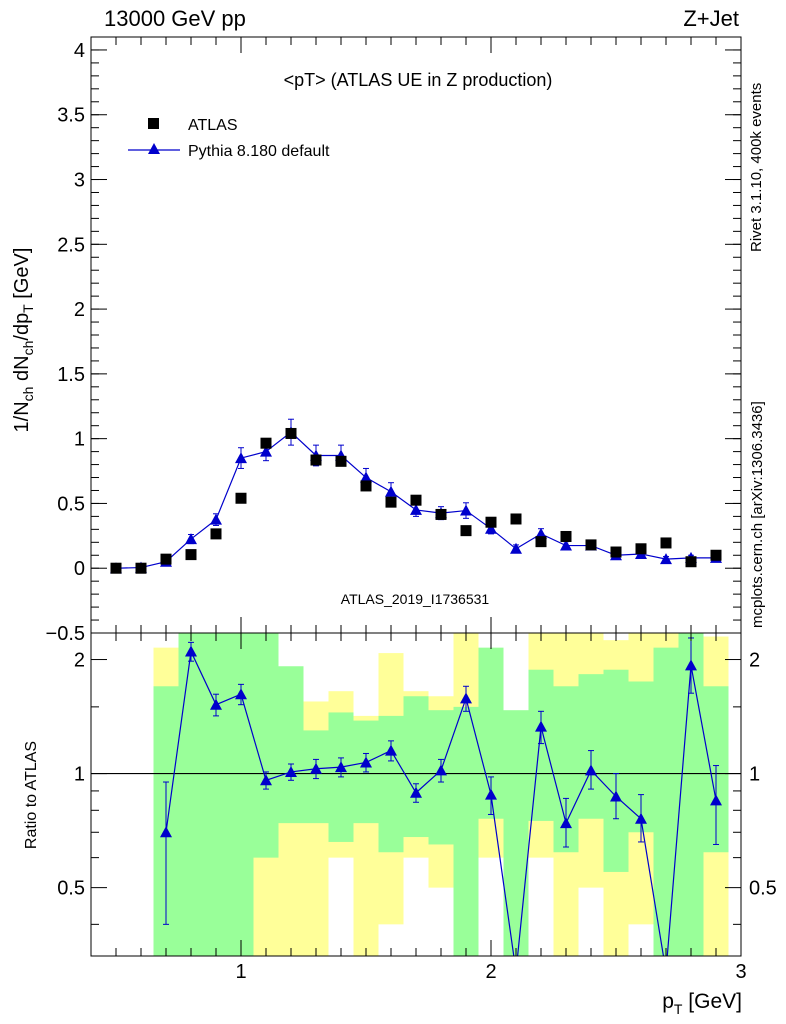  I want to click on legend: ATLAS Pythia 8.180 default, so click(229, 138).